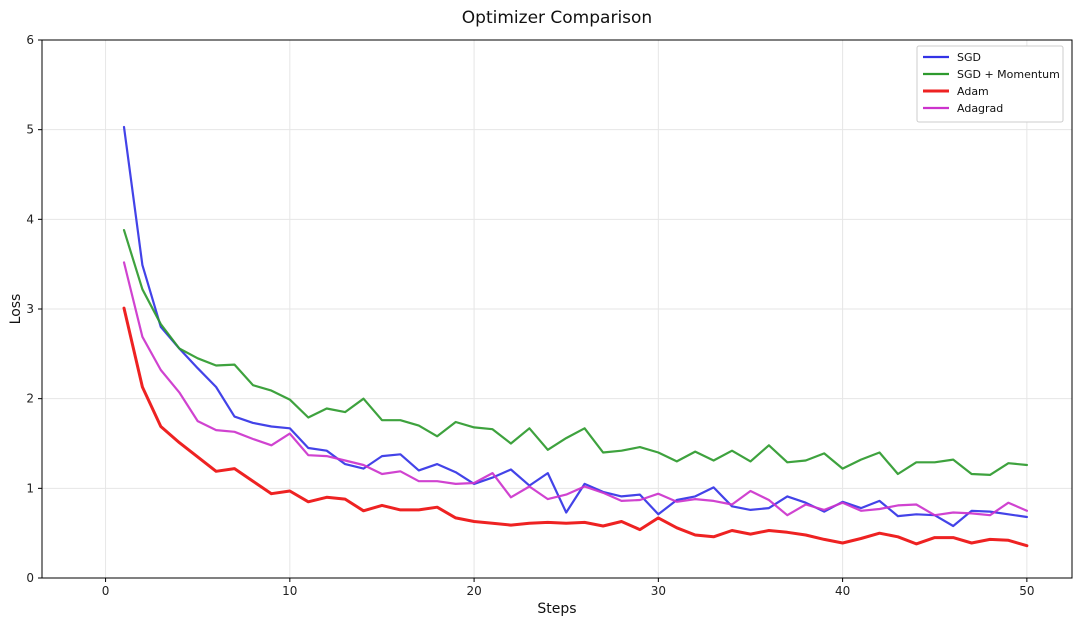 The height and width of the screenshot is (624, 1080). Describe the element at coordinates (30, 488) in the screenshot. I see `y-tick-label: 1` at that location.